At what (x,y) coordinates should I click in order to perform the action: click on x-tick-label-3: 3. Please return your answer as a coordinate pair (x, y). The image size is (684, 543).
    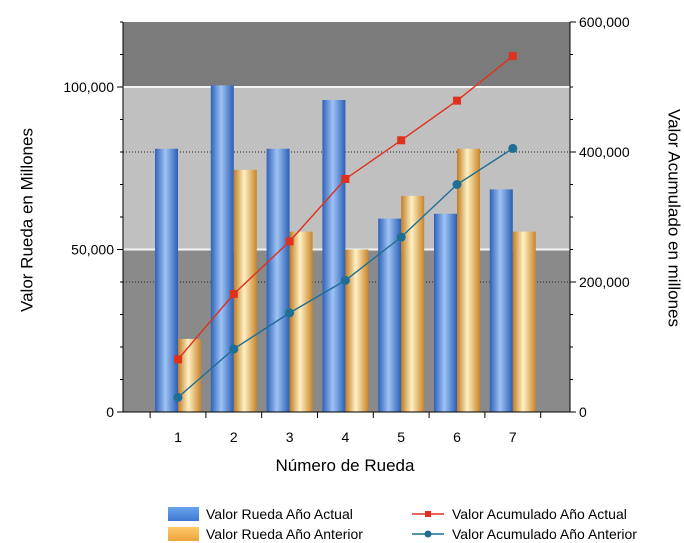
    Looking at the image, I should click on (290, 437).